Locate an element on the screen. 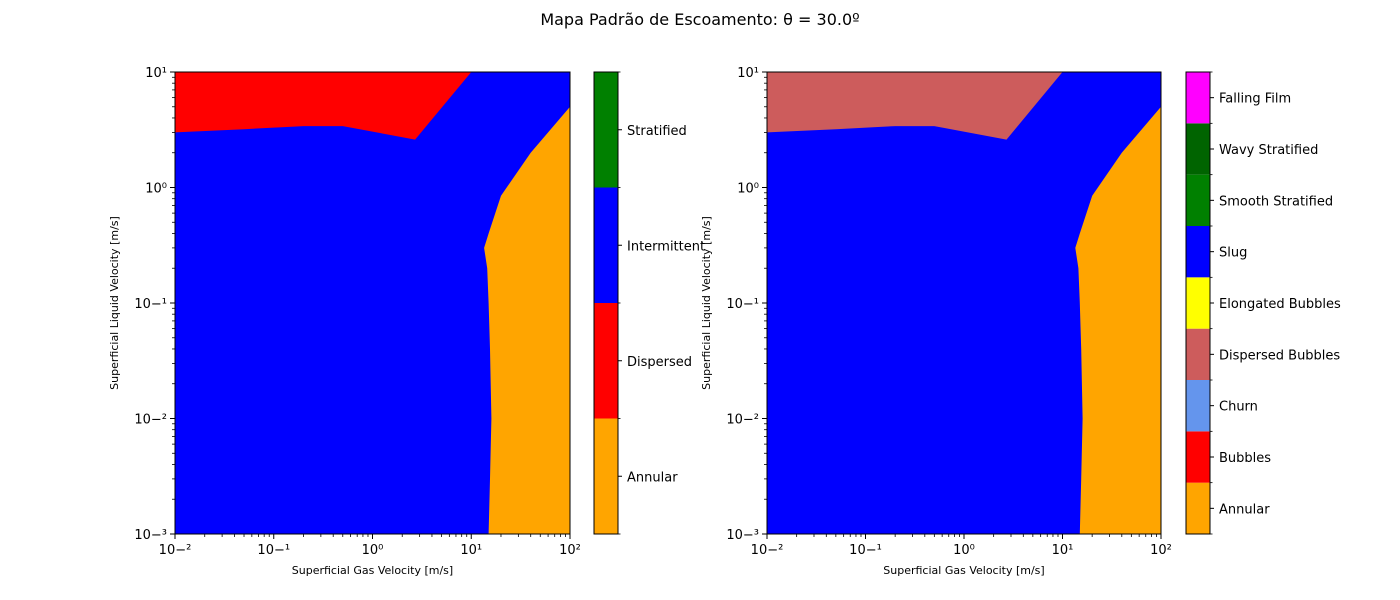 The image size is (1400, 600). colorbar-label: Bubbles is located at coordinates (1245, 458).